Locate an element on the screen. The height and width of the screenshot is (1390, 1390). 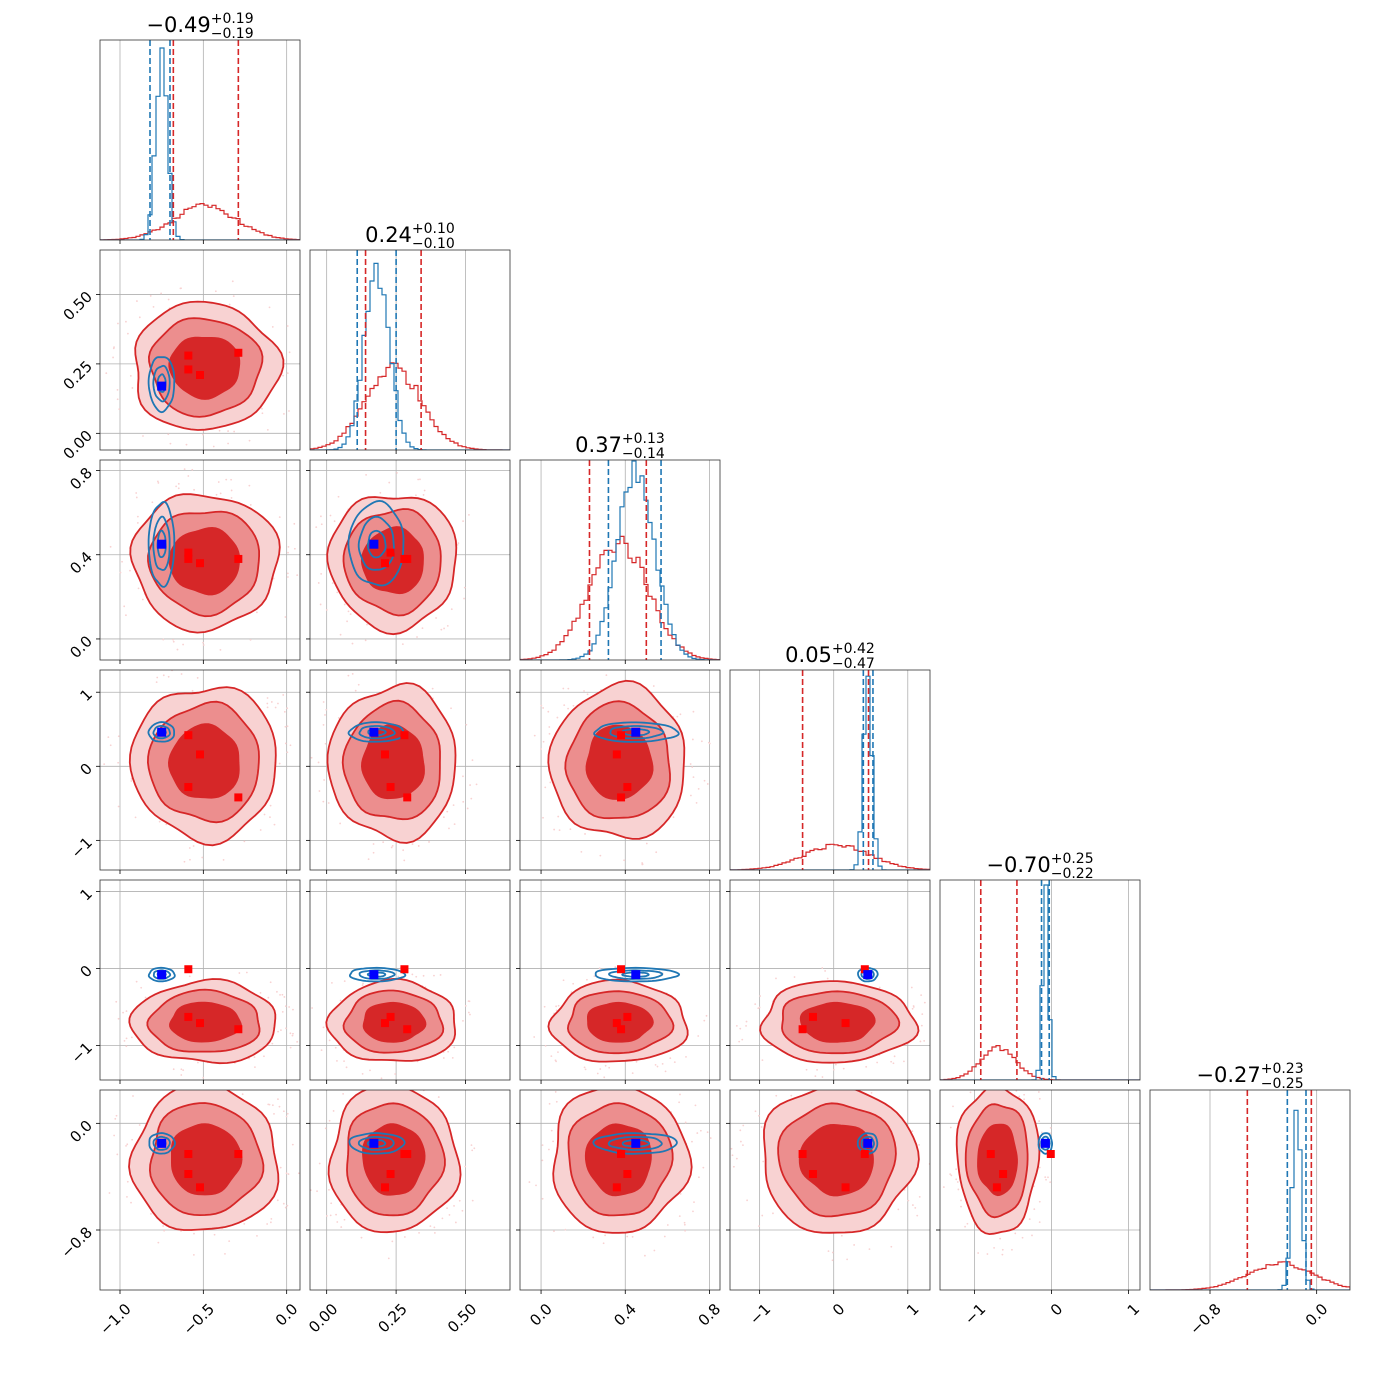
x-tick-label: −1.0 is located at coordinates (115, 1319).